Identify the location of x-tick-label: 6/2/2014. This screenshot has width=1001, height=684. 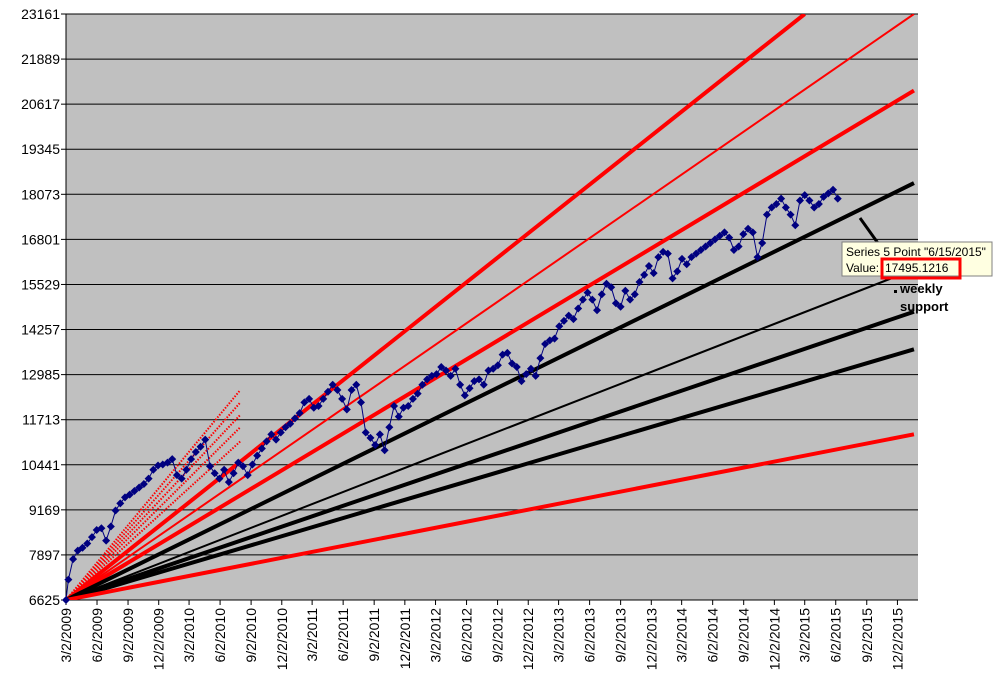
(713, 635).